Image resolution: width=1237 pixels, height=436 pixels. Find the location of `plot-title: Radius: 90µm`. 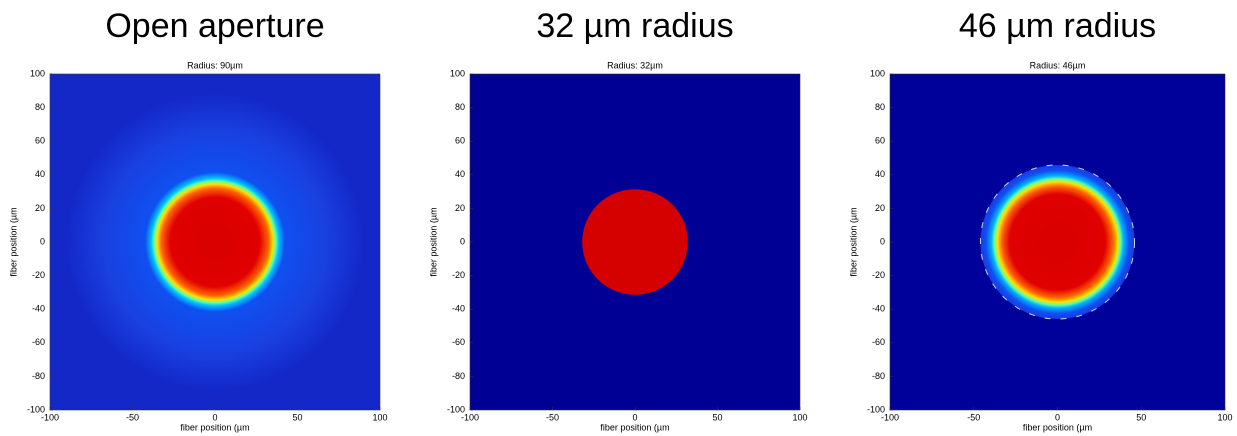

plot-title: Radius: 90µm is located at coordinates (215, 65).